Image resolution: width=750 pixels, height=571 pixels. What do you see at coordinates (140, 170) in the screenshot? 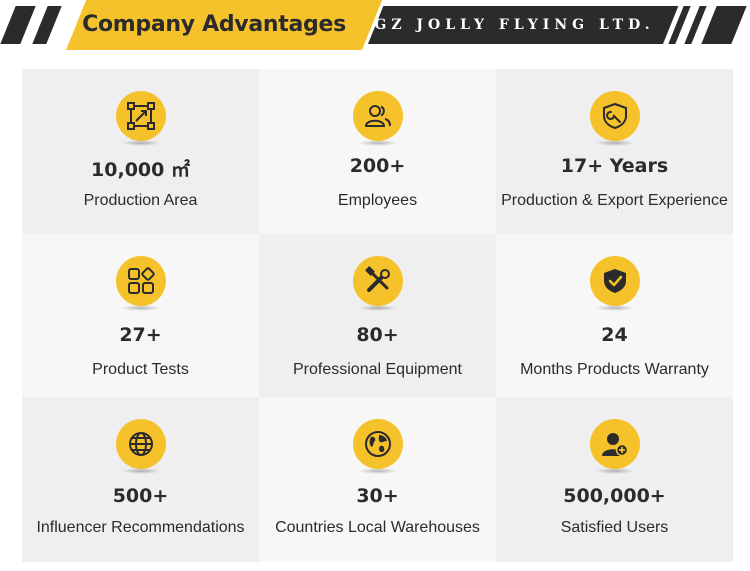
I see `advantage-value: 10,000 ㎡` at bounding box center [140, 170].